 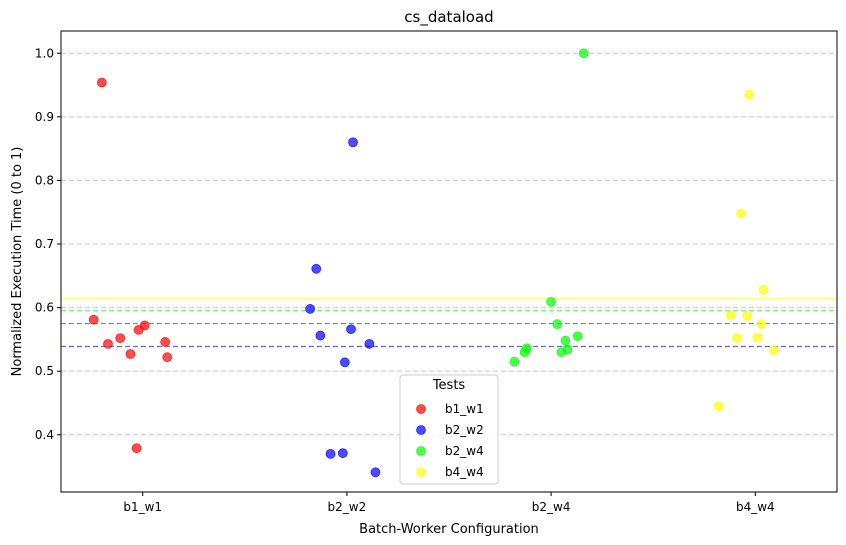 What do you see at coordinates (448, 17) in the screenshot?
I see `chart-title: cs_dataload` at bounding box center [448, 17].